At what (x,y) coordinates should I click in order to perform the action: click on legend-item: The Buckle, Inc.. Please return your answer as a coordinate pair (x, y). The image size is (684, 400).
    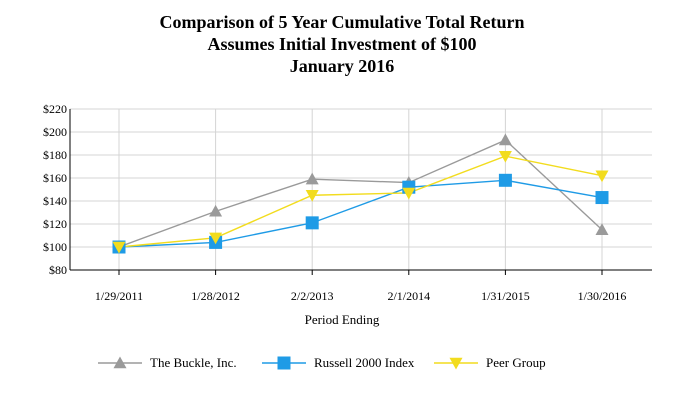
    Looking at the image, I should click on (167, 363).